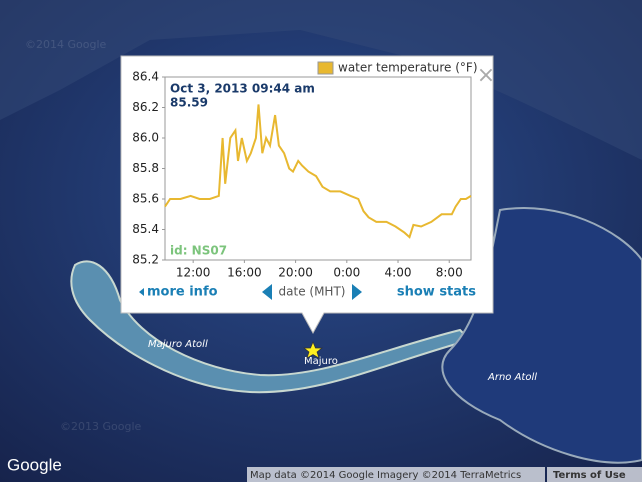 The height and width of the screenshot is (482, 642). What do you see at coordinates (486, 75) in the screenshot?
I see `close-button: ×` at bounding box center [486, 75].